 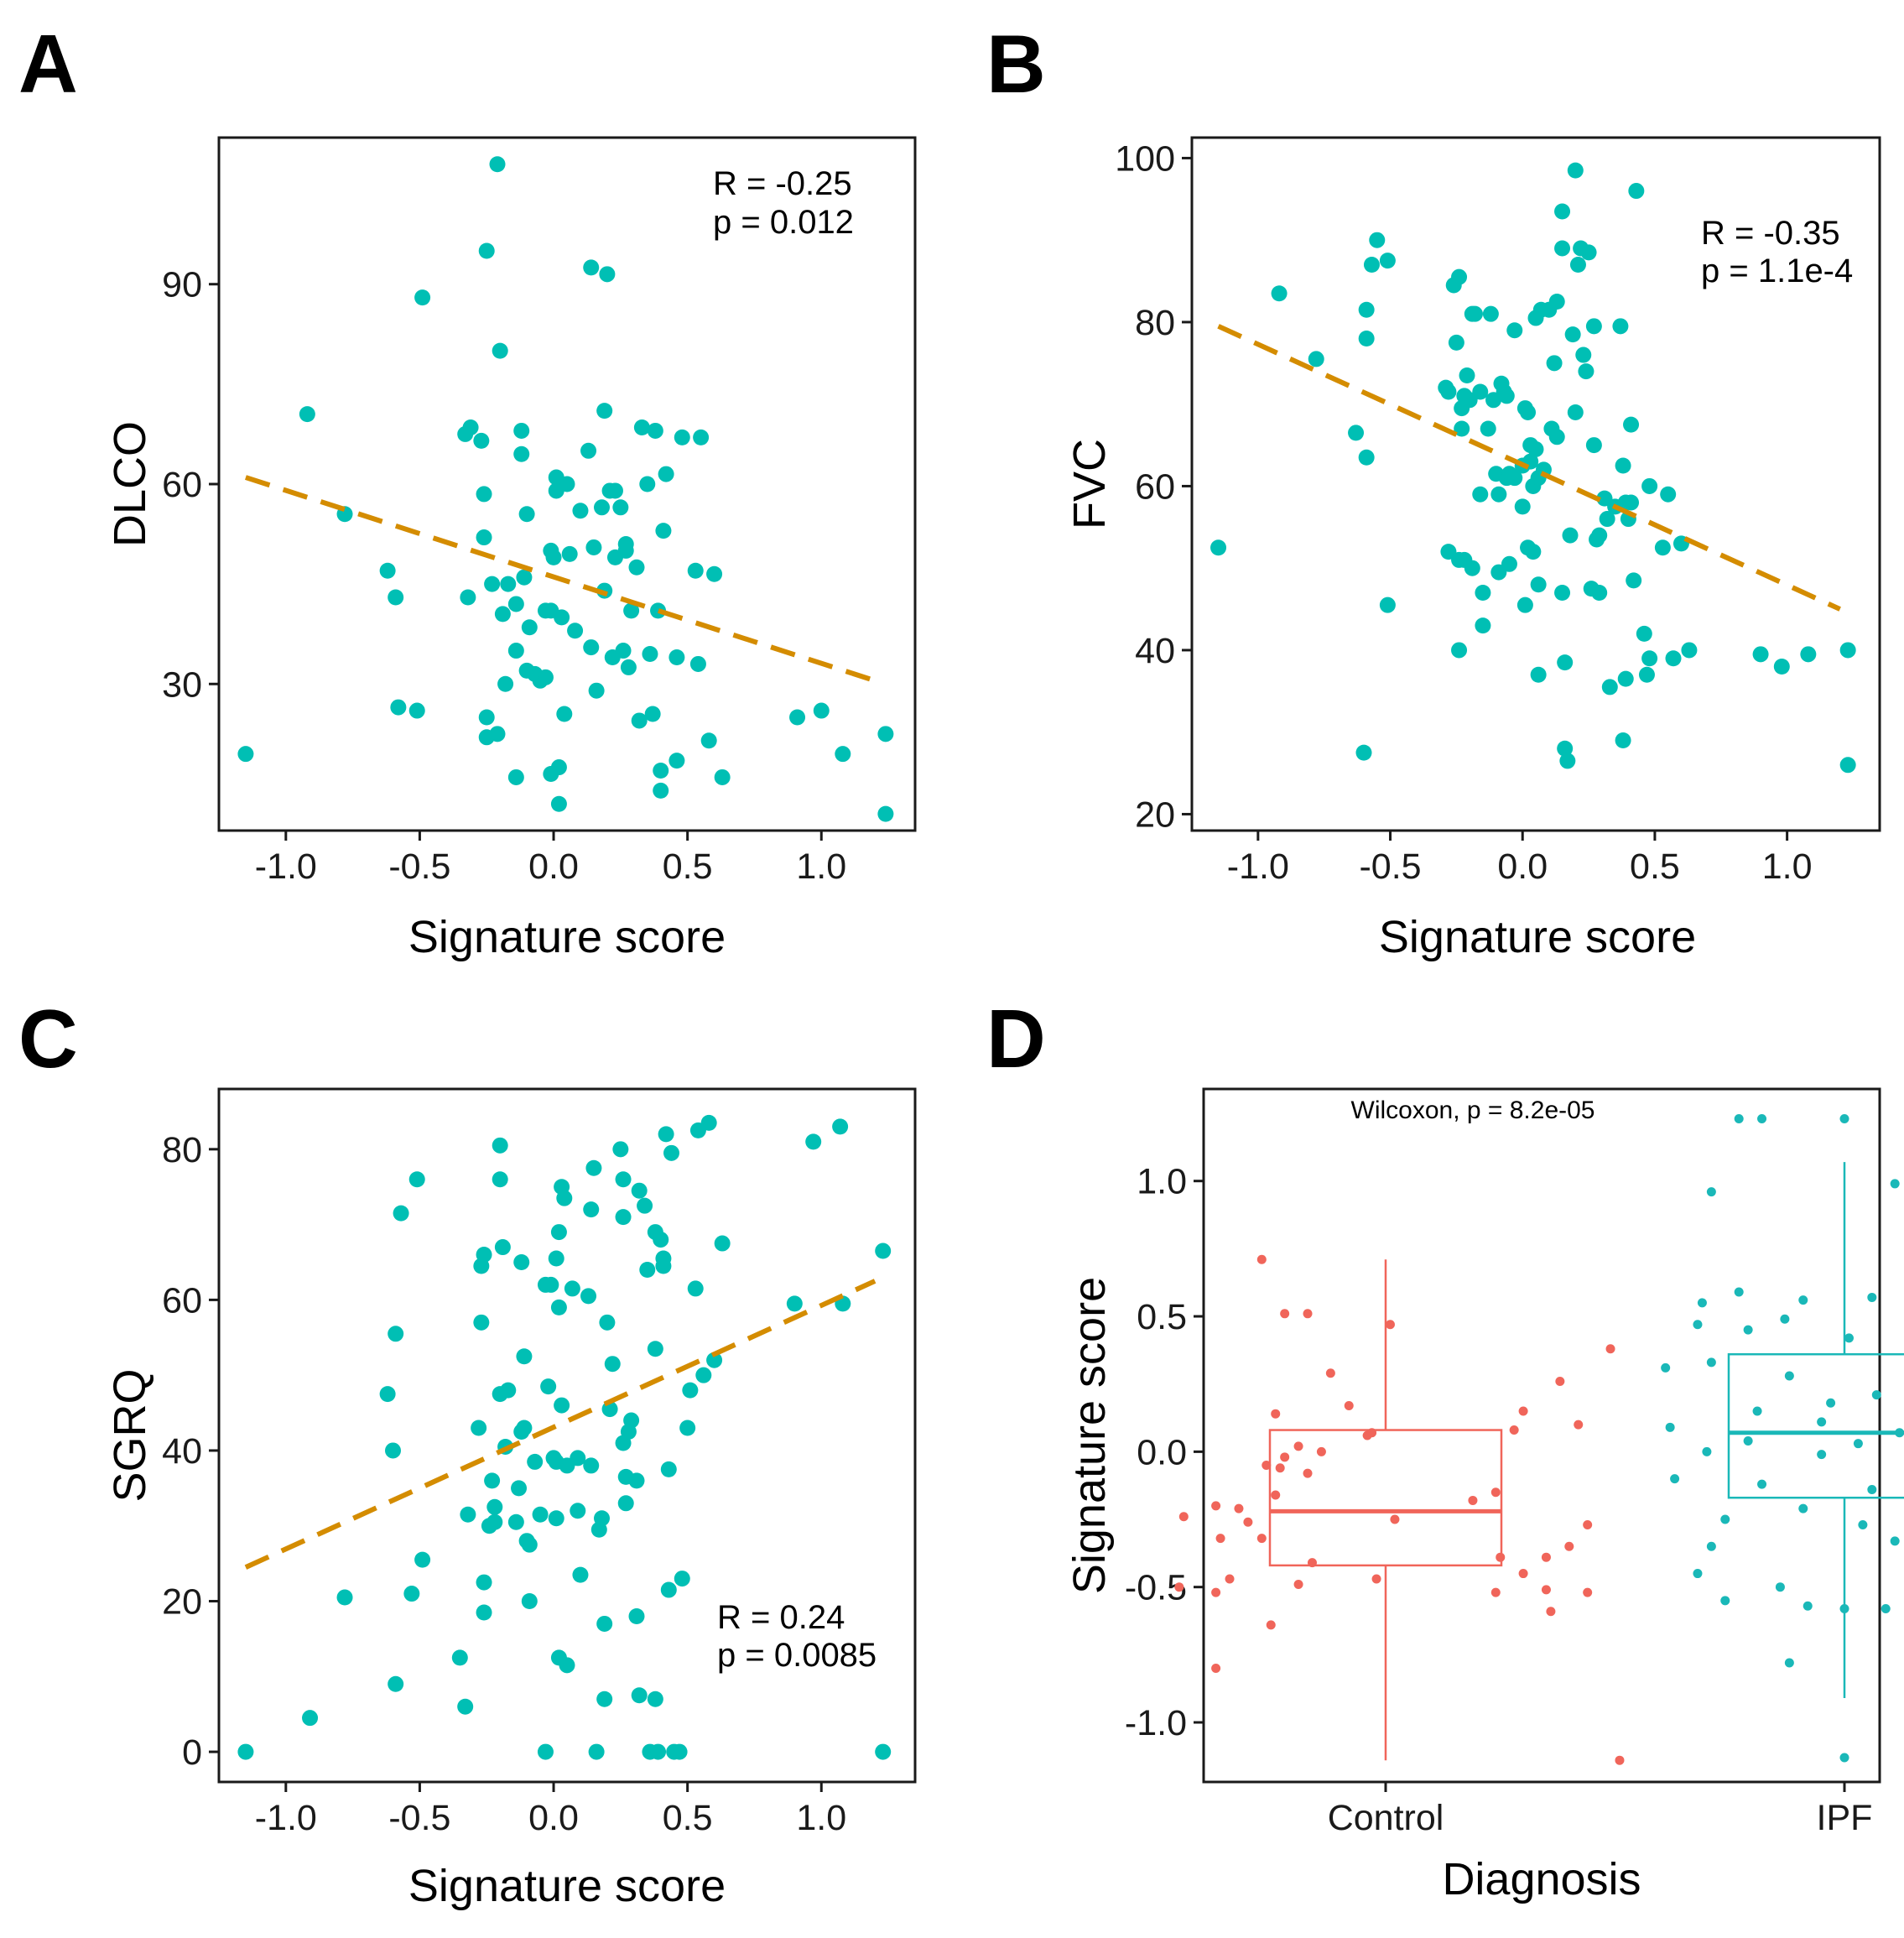 What do you see at coordinates (1777, 271) in the screenshot?
I see `panel-b-p-value: p = 1.1e-4` at bounding box center [1777, 271].